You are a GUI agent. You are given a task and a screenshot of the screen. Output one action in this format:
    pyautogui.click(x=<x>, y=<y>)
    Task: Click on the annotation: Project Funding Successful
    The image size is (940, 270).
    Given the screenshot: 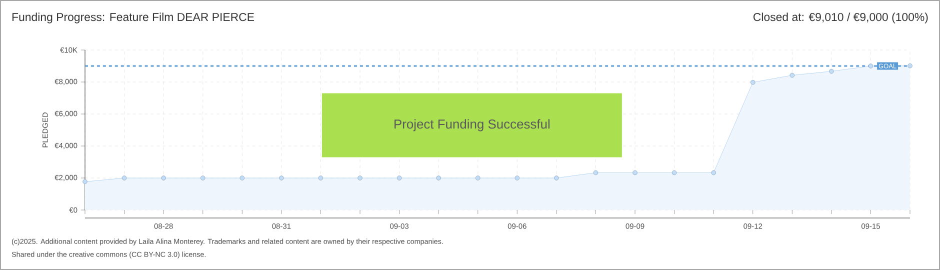 What is the action you would take?
    pyautogui.click(x=472, y=125)
    